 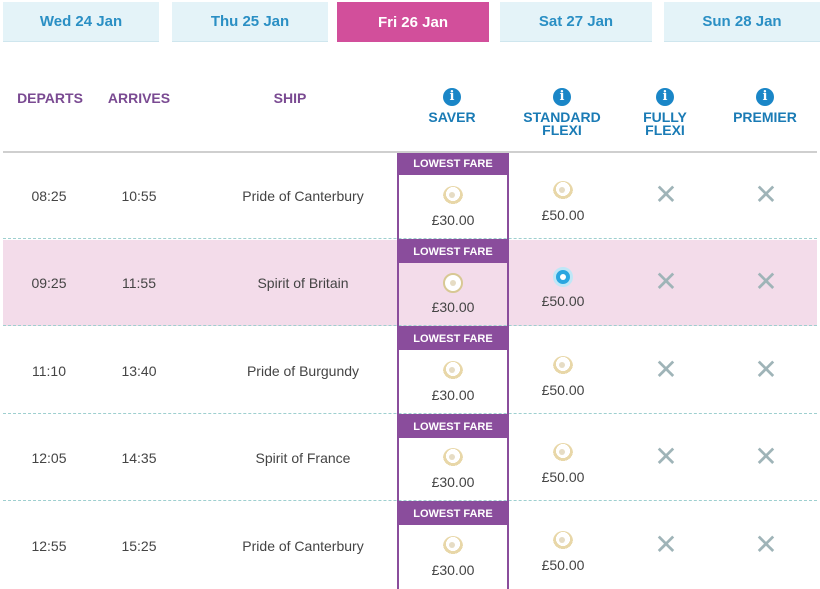 What do you see at coordinates (139, 98) in the screenshot?
I see `arrives-header: ARRIVES` at bounding box center [139, 98].